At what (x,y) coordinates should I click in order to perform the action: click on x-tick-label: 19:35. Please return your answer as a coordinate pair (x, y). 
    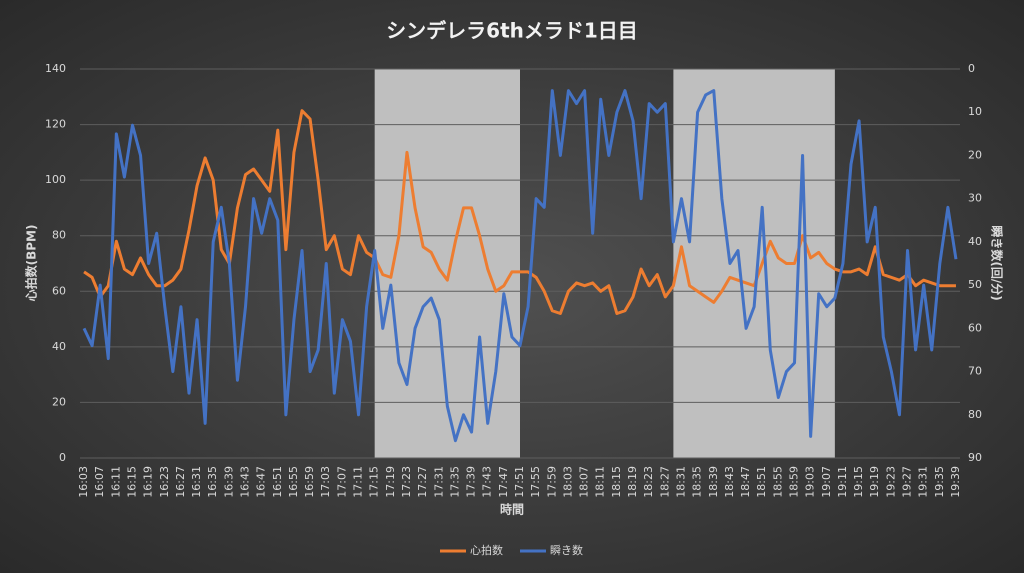
    Looking at the image, I should click on (939, 482).